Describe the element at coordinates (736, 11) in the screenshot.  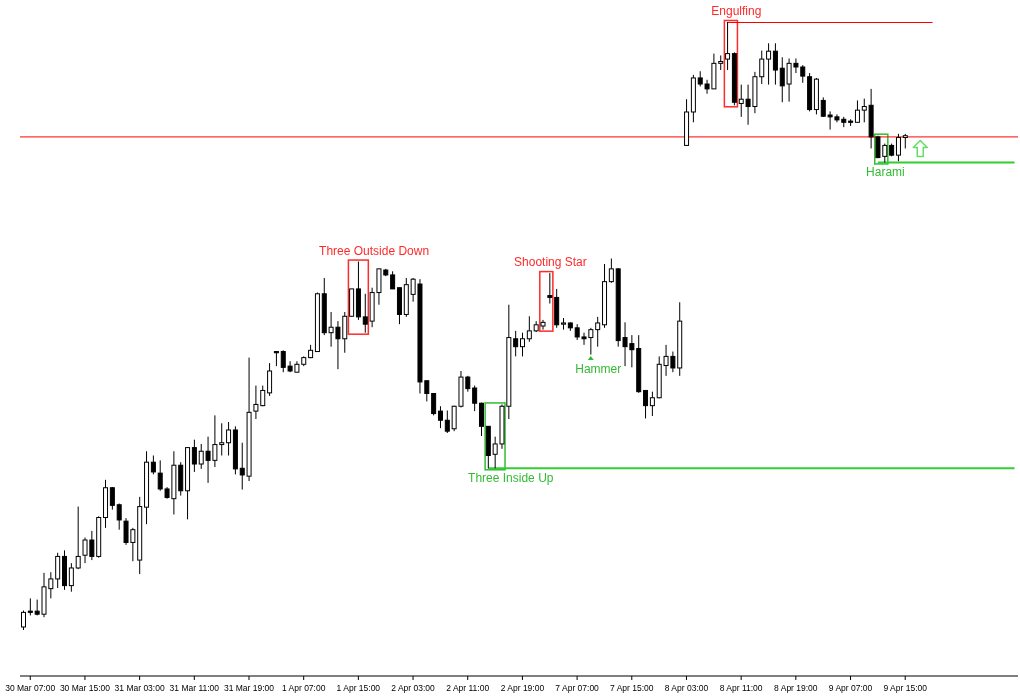
I see `text: Engulfing` at that location.